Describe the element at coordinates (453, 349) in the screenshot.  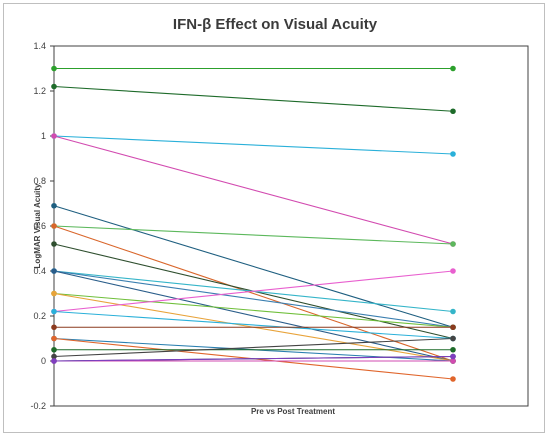
I see `series-19-point-post` at that location.